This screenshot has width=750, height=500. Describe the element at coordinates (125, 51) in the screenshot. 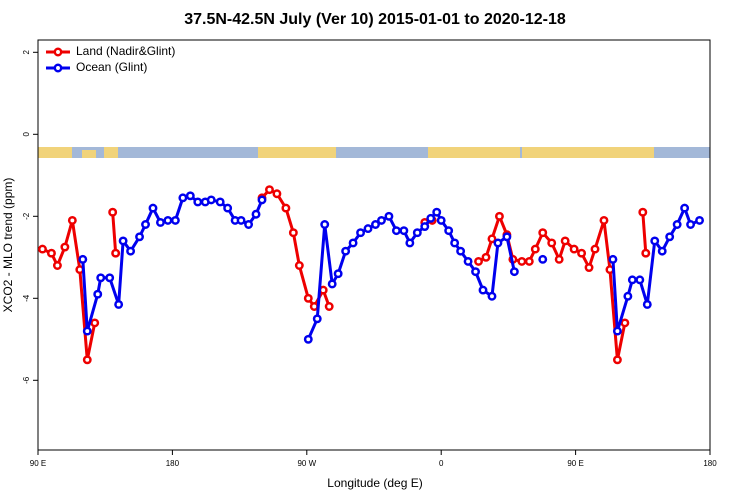

I see `legend-label: Land (Nadir&Glint)` at that location.